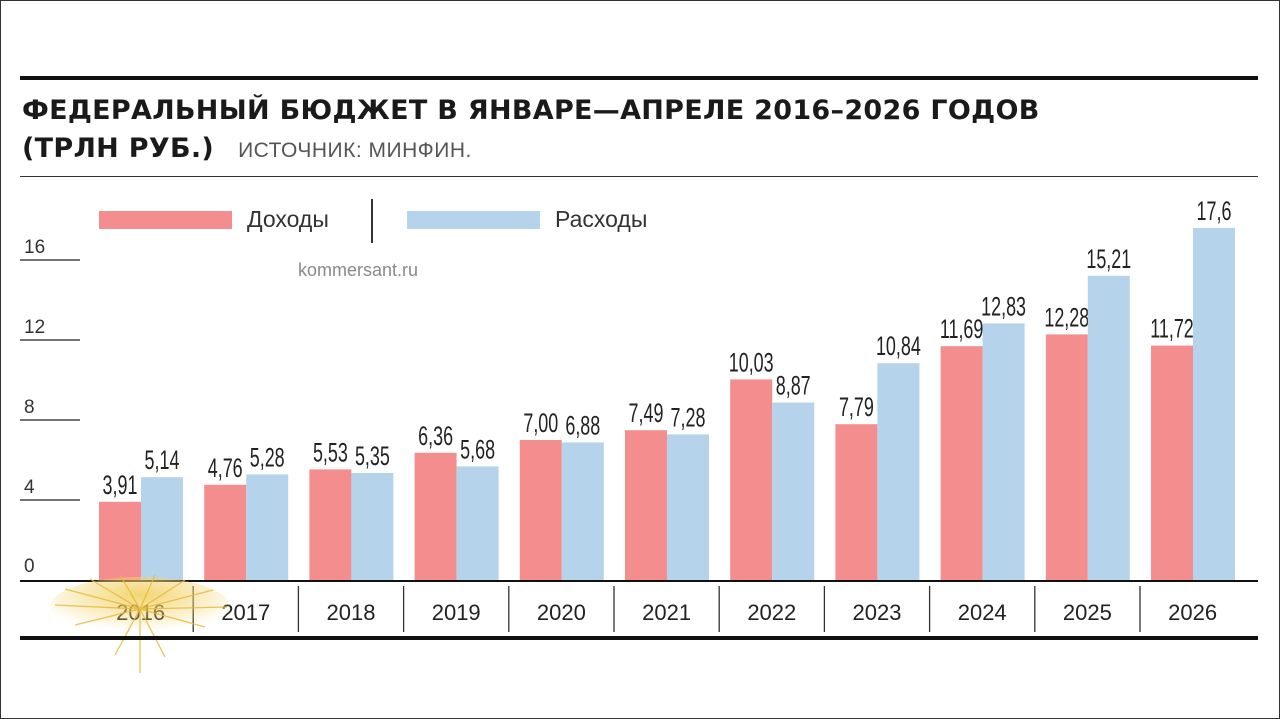 Image resolution: width=1280 pixels, height=719 pixels. What do you see at coordinates (898, 346) in the screenshot?
I see `data-label: 10,84` at bounding box center [898, 346].